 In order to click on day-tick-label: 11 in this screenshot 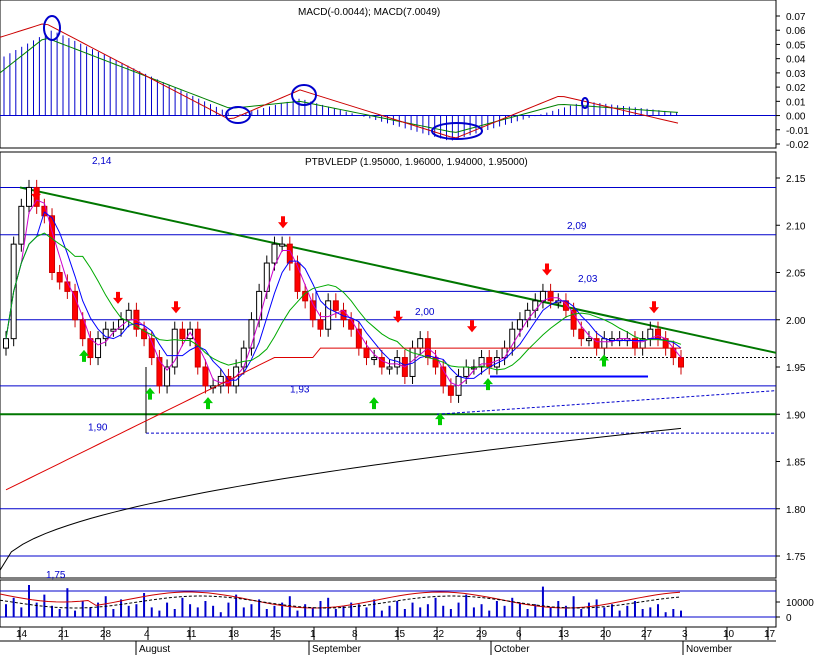, I will do `click(191, 634)`.